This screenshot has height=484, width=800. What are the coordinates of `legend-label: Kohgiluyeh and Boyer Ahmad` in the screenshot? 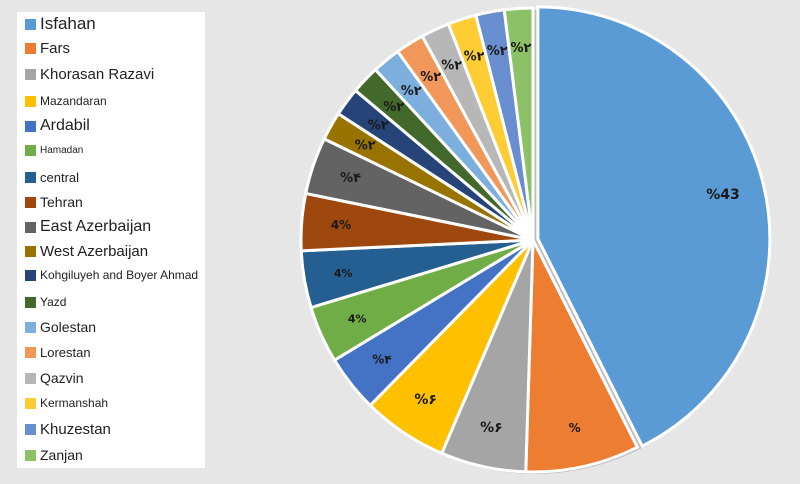 It's located at (119, 275).